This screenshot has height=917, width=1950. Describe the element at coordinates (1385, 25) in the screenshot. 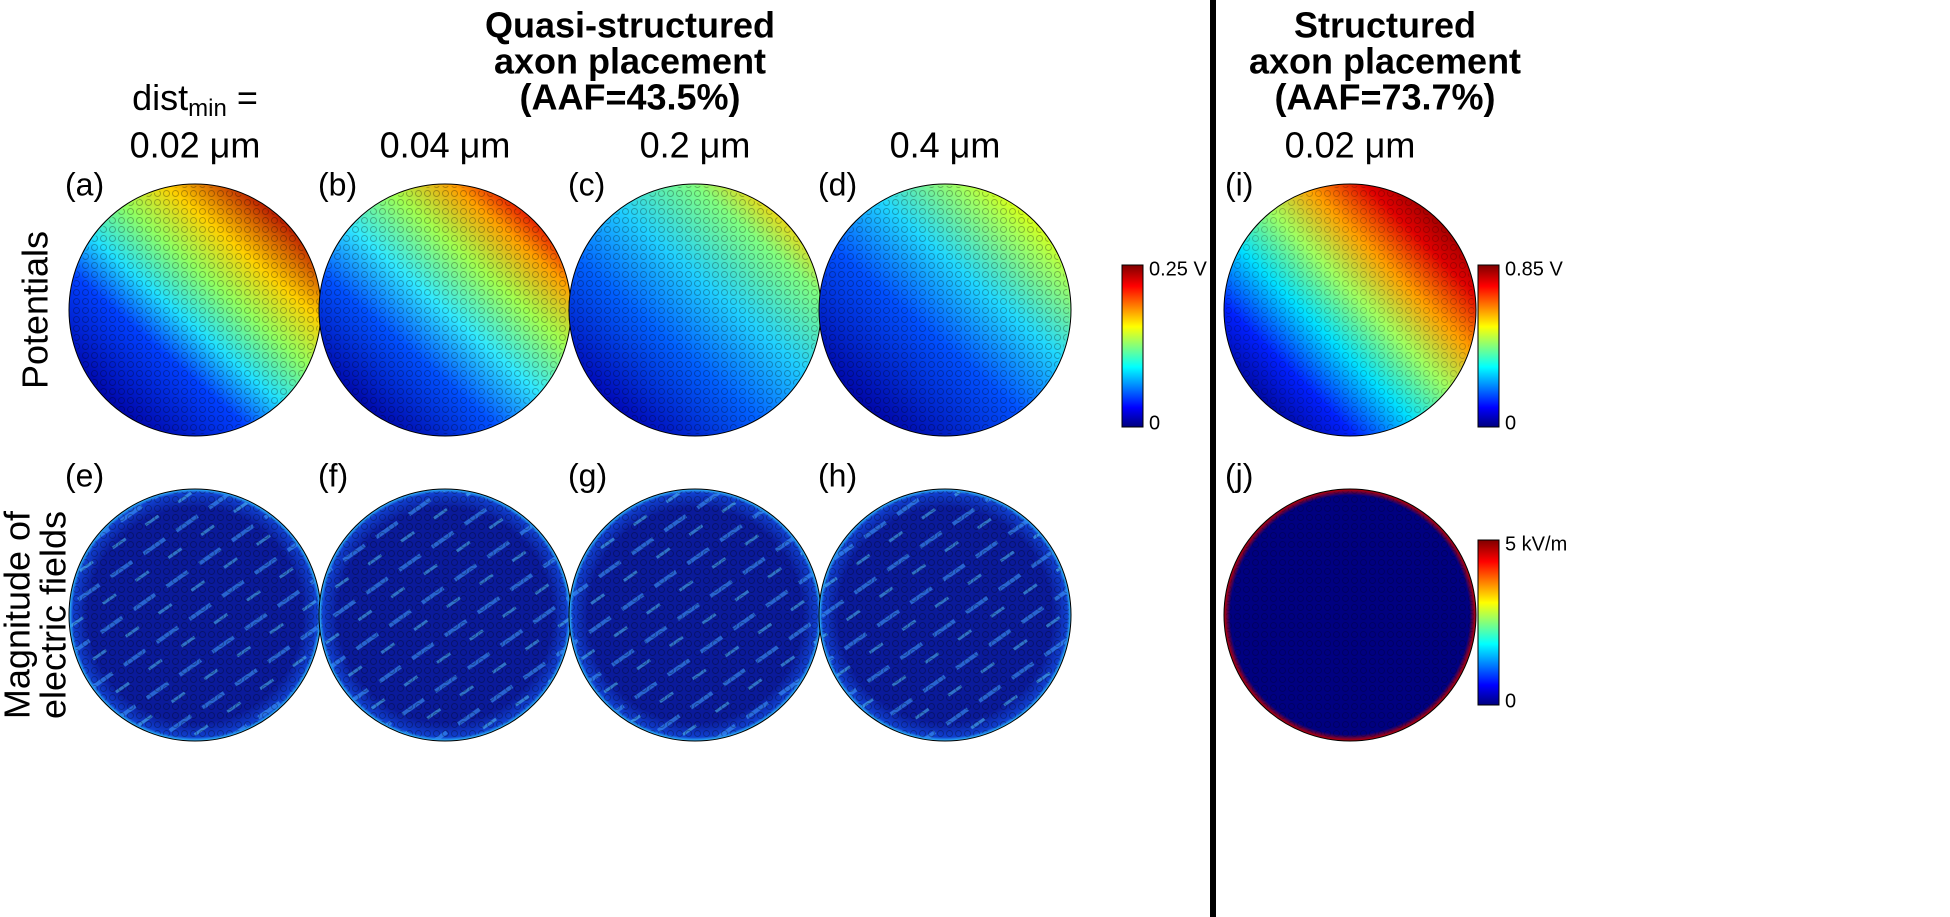

I see `header: Structured` at that location.